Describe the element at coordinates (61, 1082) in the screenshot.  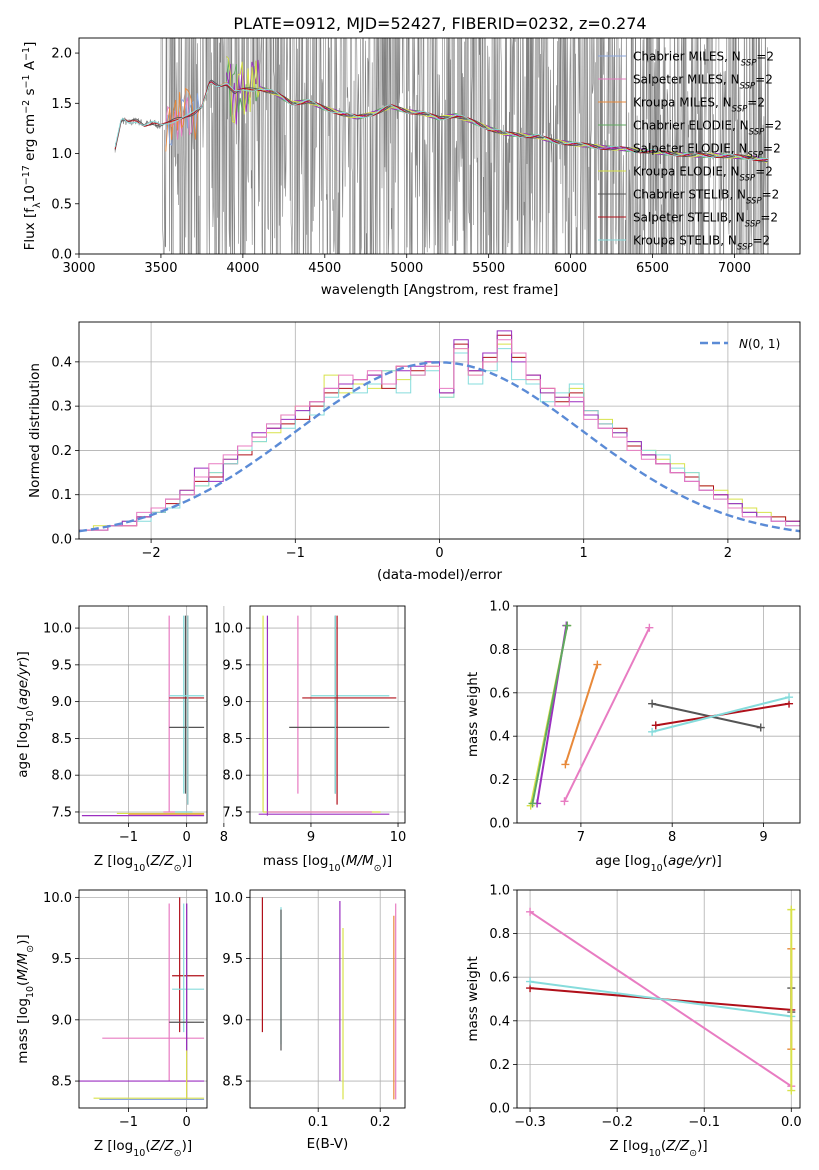
I see `y-tick-label: 8.5` at that location.